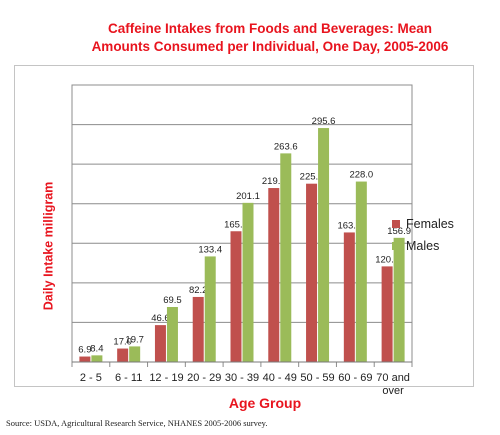 This screenshot has width=500, height=435. What do you see at coordinates (324, 121) in the screenshot?
I see `males-value-label: 295.6` at bounding box center [324, 121].